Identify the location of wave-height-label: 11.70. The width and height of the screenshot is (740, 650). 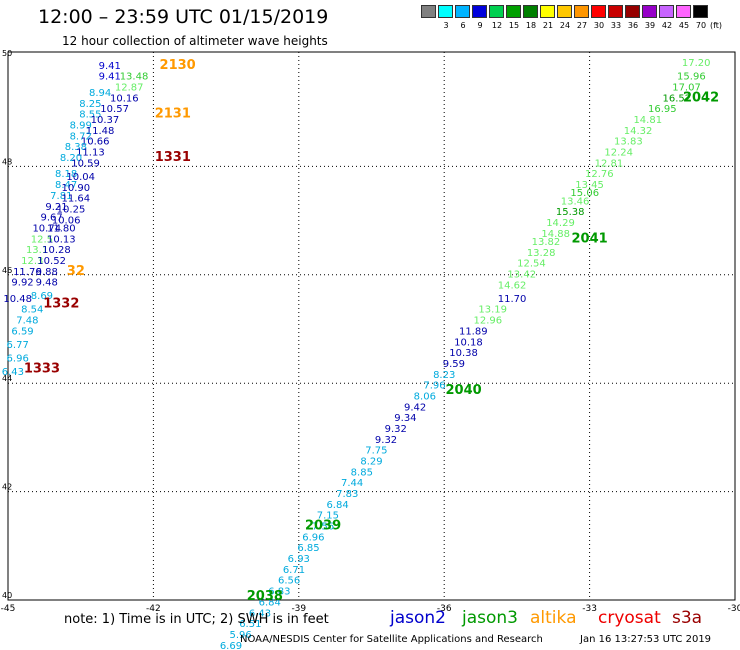
(512, 299).